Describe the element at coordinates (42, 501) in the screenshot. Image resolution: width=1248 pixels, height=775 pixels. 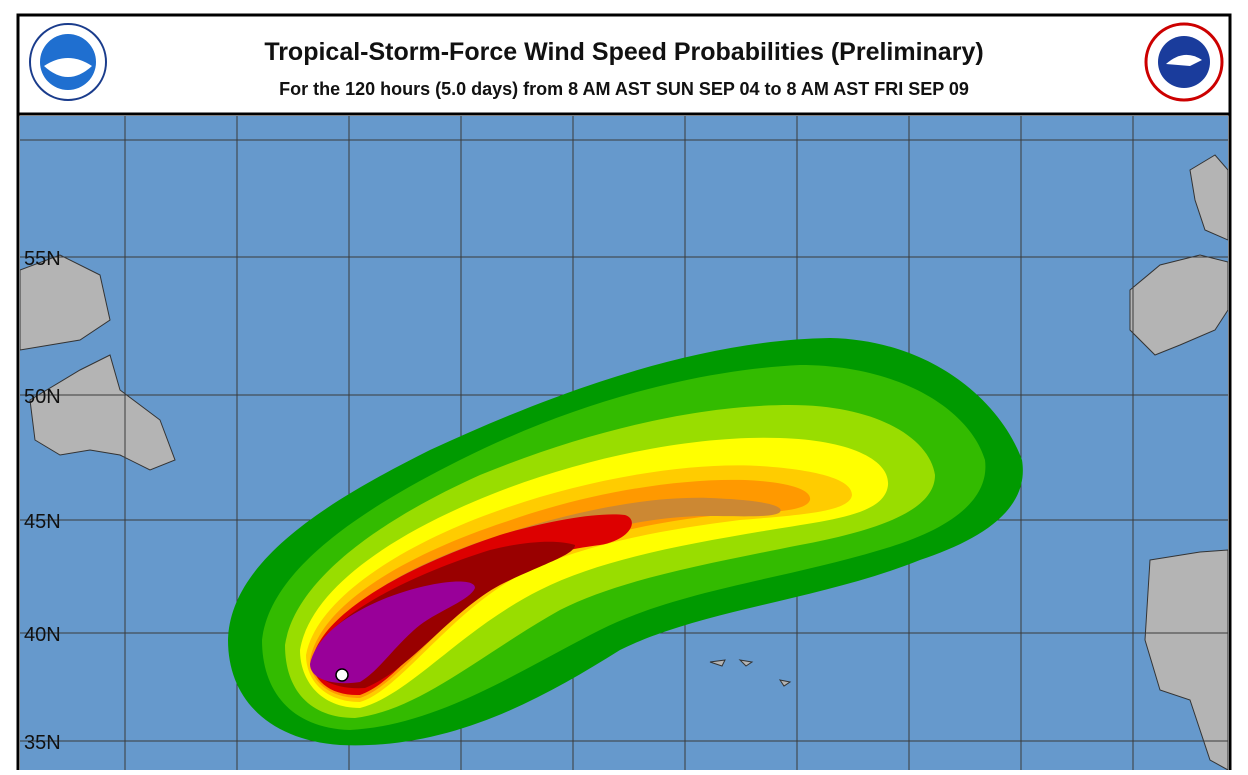
I see `latitude-labels: 55N 50N 45N 40N 35N` at that location.